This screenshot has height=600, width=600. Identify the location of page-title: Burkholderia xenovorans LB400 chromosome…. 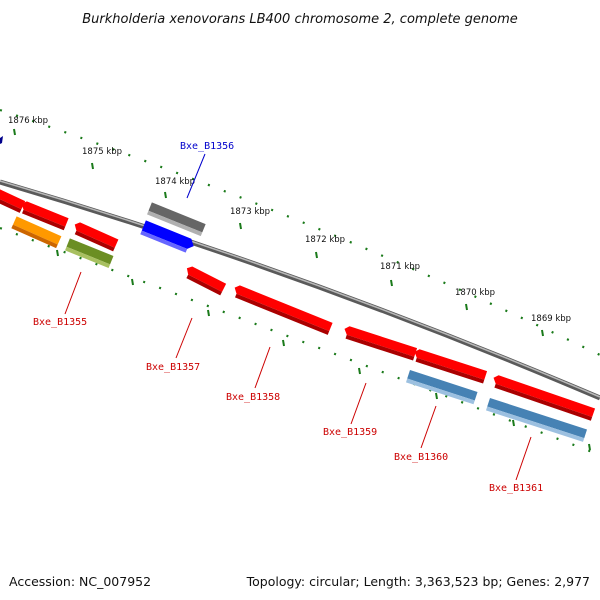
(300, 19).